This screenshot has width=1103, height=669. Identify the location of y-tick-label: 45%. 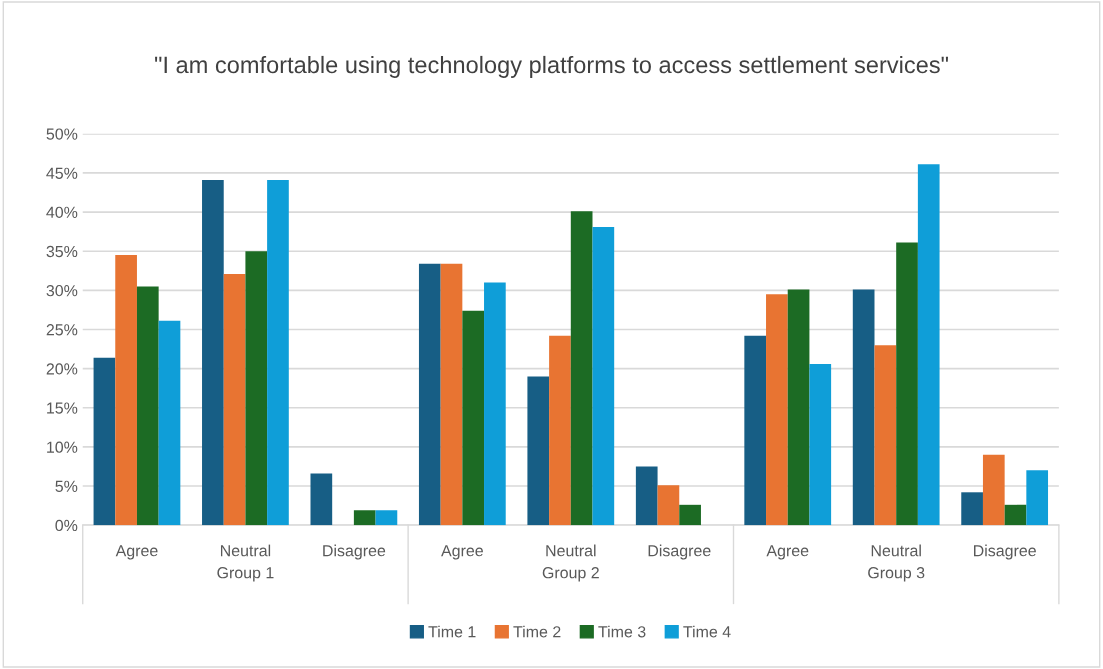
(62, 173).